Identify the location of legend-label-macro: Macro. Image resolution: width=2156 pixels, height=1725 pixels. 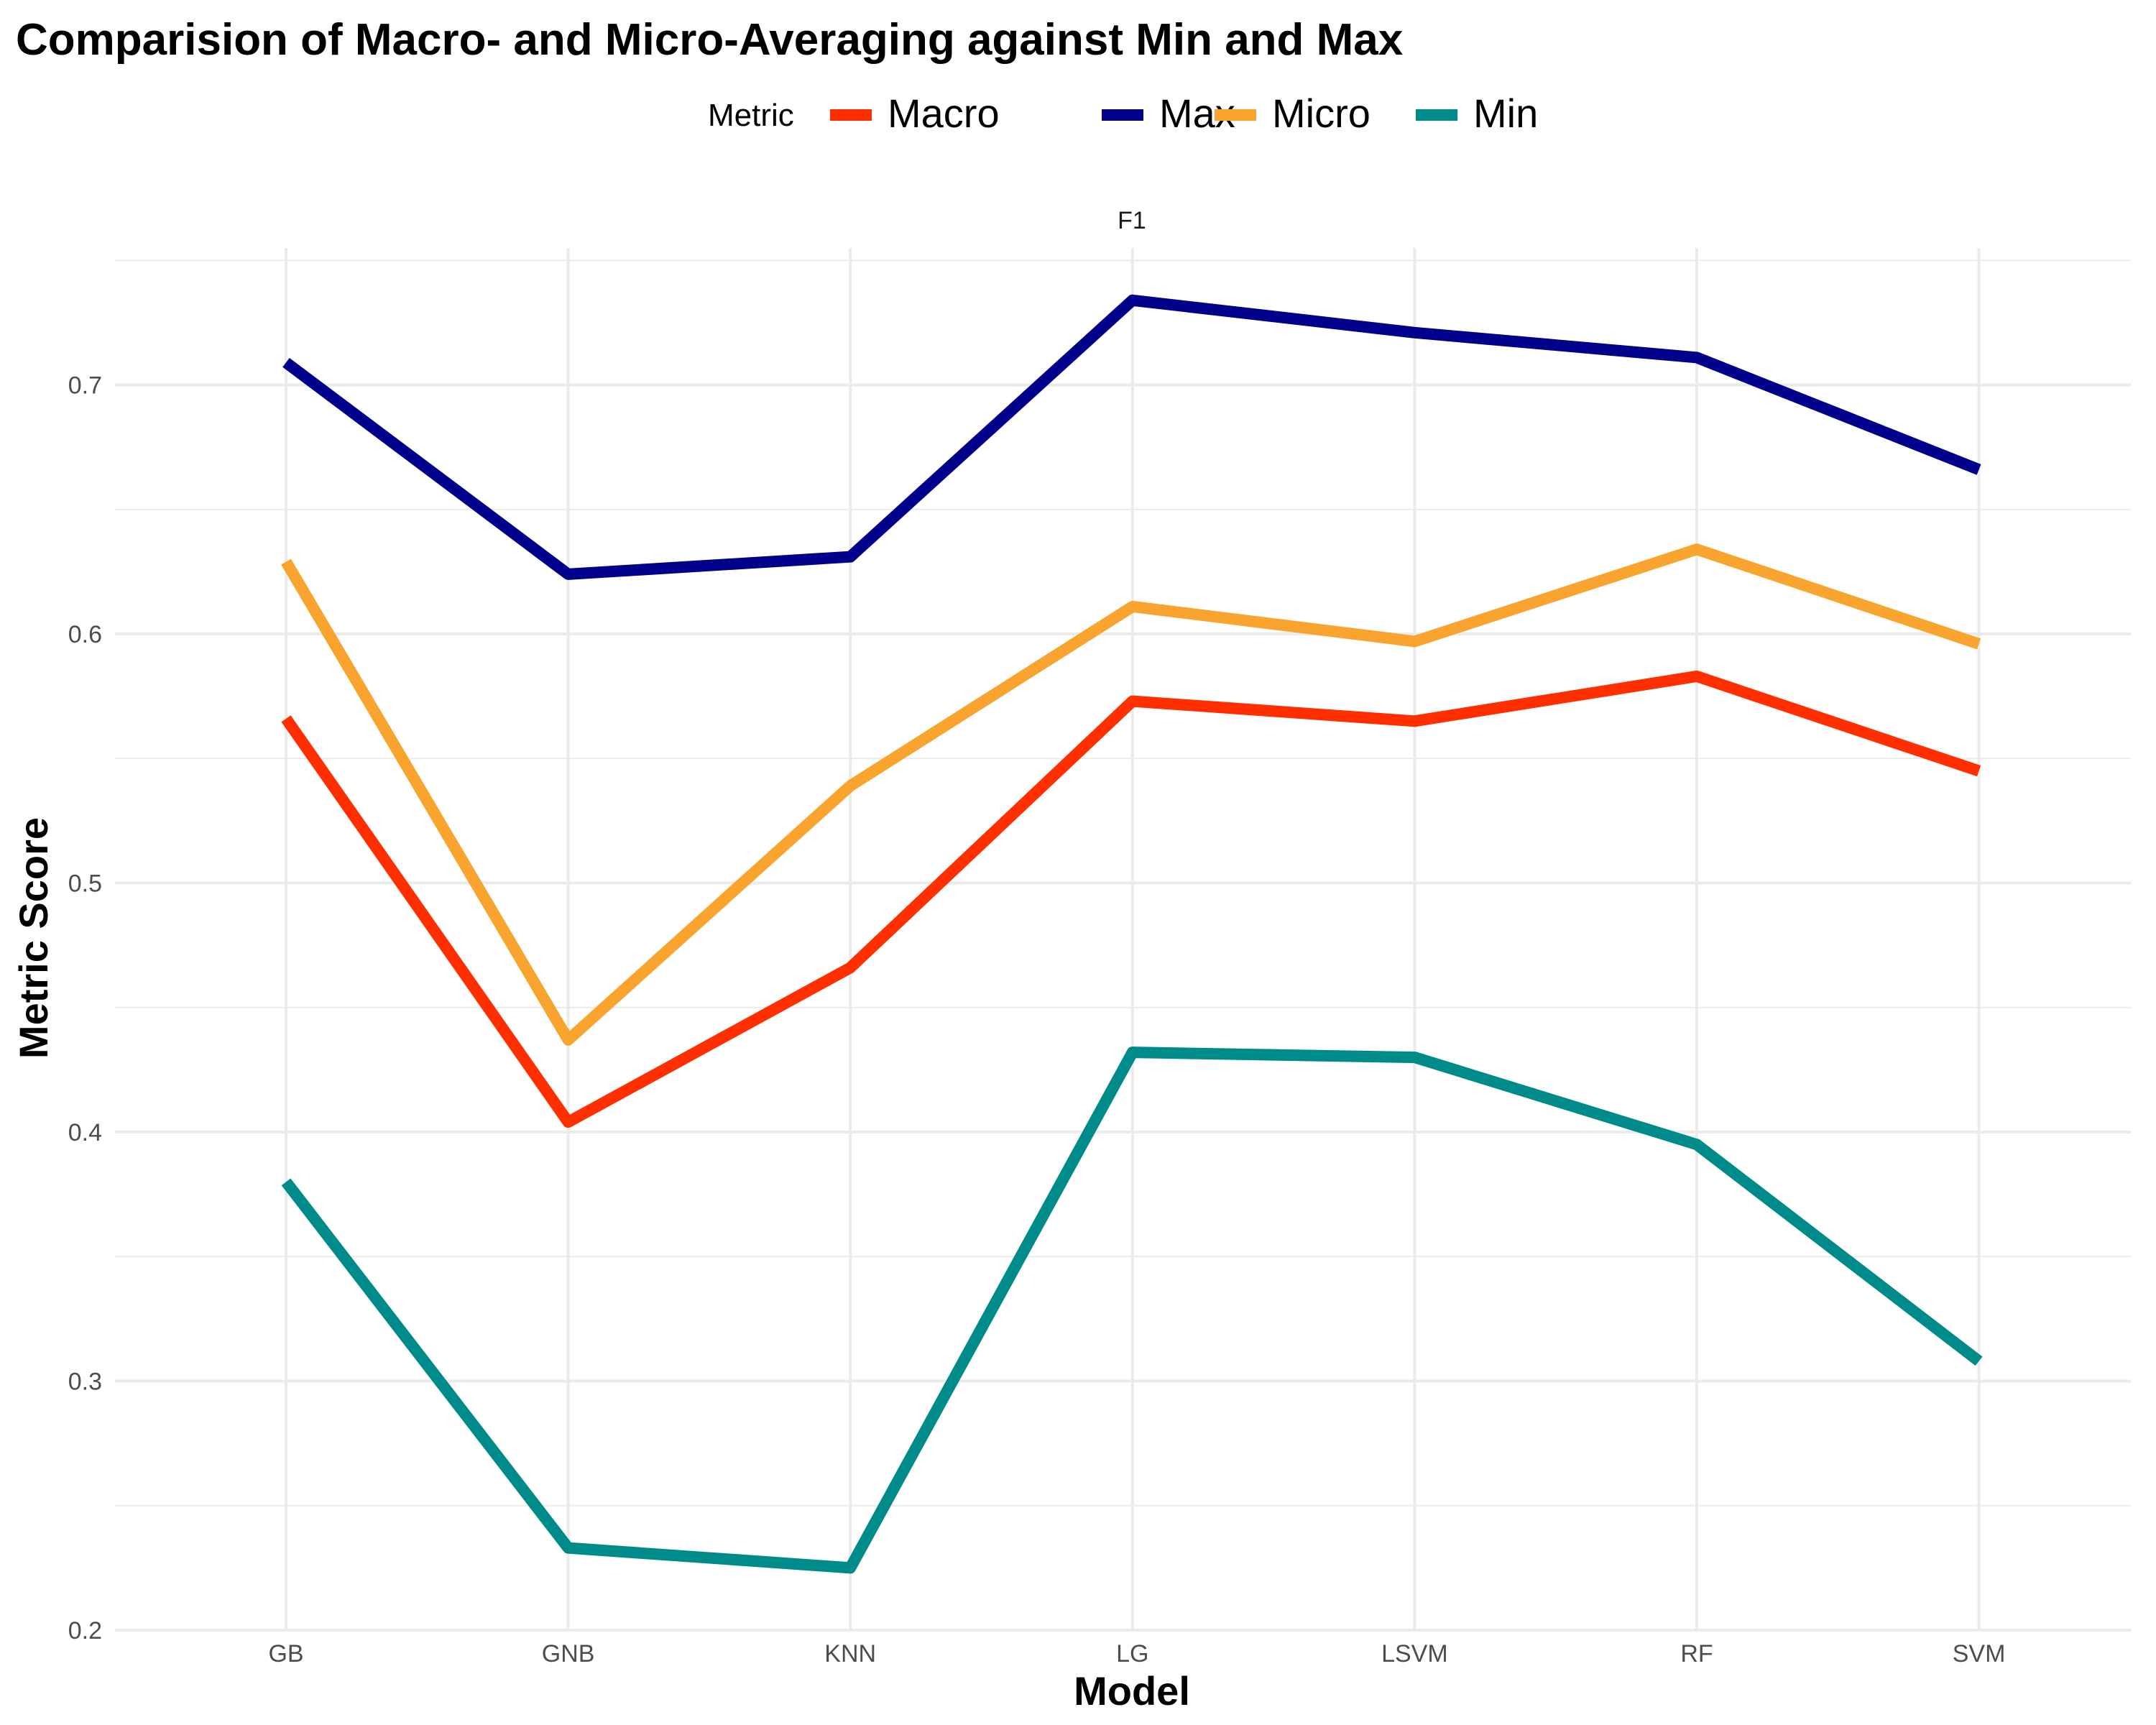
(944, 113).